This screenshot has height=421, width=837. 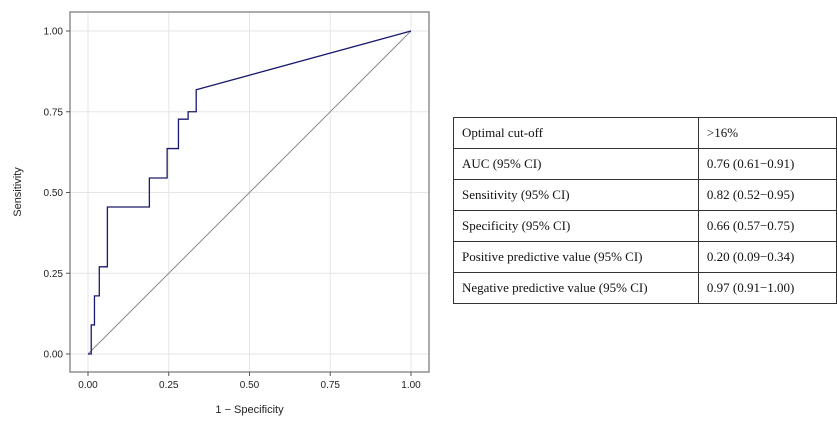 I want to click on x-tick-label: 0.75, so click(x=331, y=385).